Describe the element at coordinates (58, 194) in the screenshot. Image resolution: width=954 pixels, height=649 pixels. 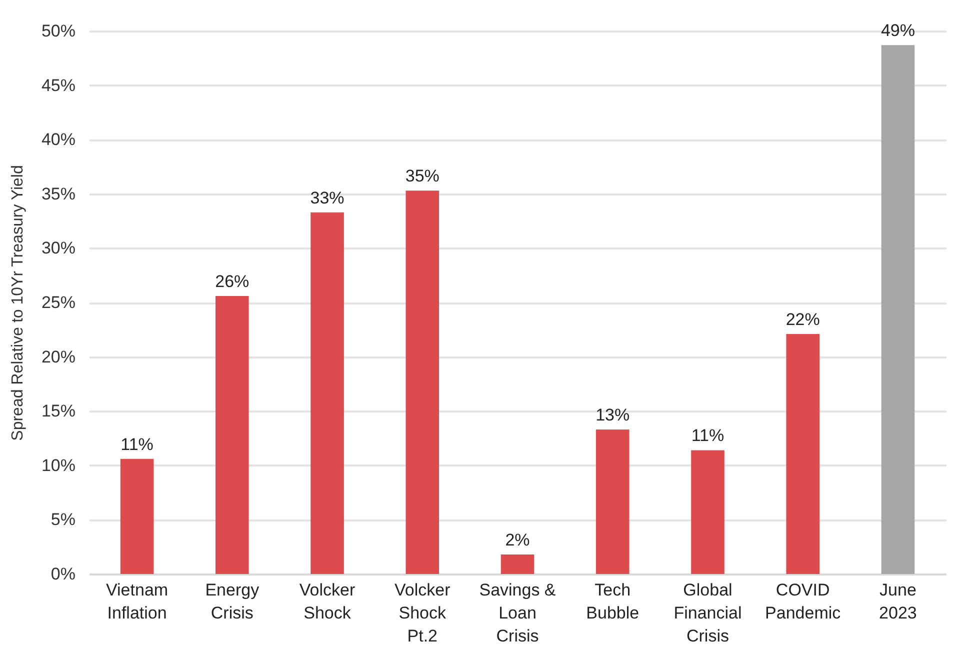
I see `y-tick-label: 35%` at that location.